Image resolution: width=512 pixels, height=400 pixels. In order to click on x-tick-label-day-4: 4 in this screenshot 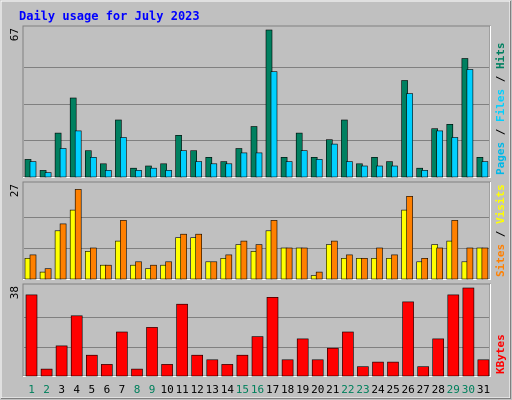, I will do `click(76, 389)`.